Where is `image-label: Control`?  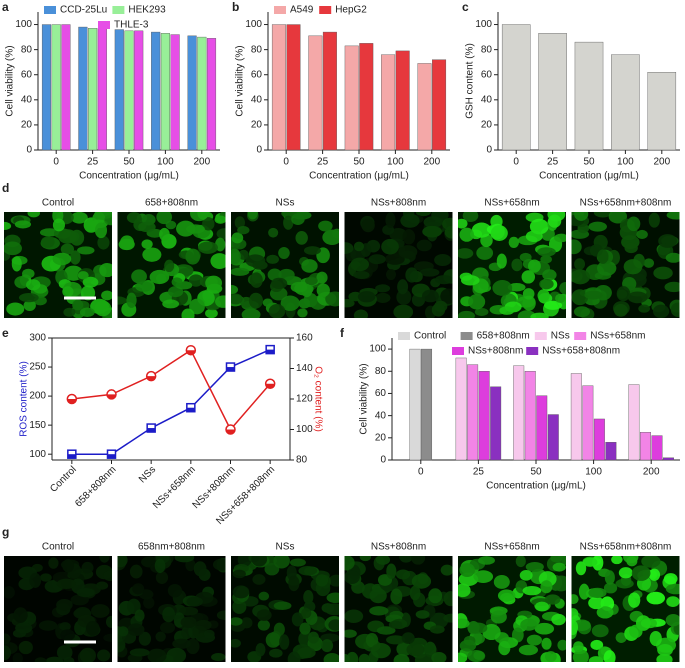 image-label: Control is located at coordinates (58, 547).